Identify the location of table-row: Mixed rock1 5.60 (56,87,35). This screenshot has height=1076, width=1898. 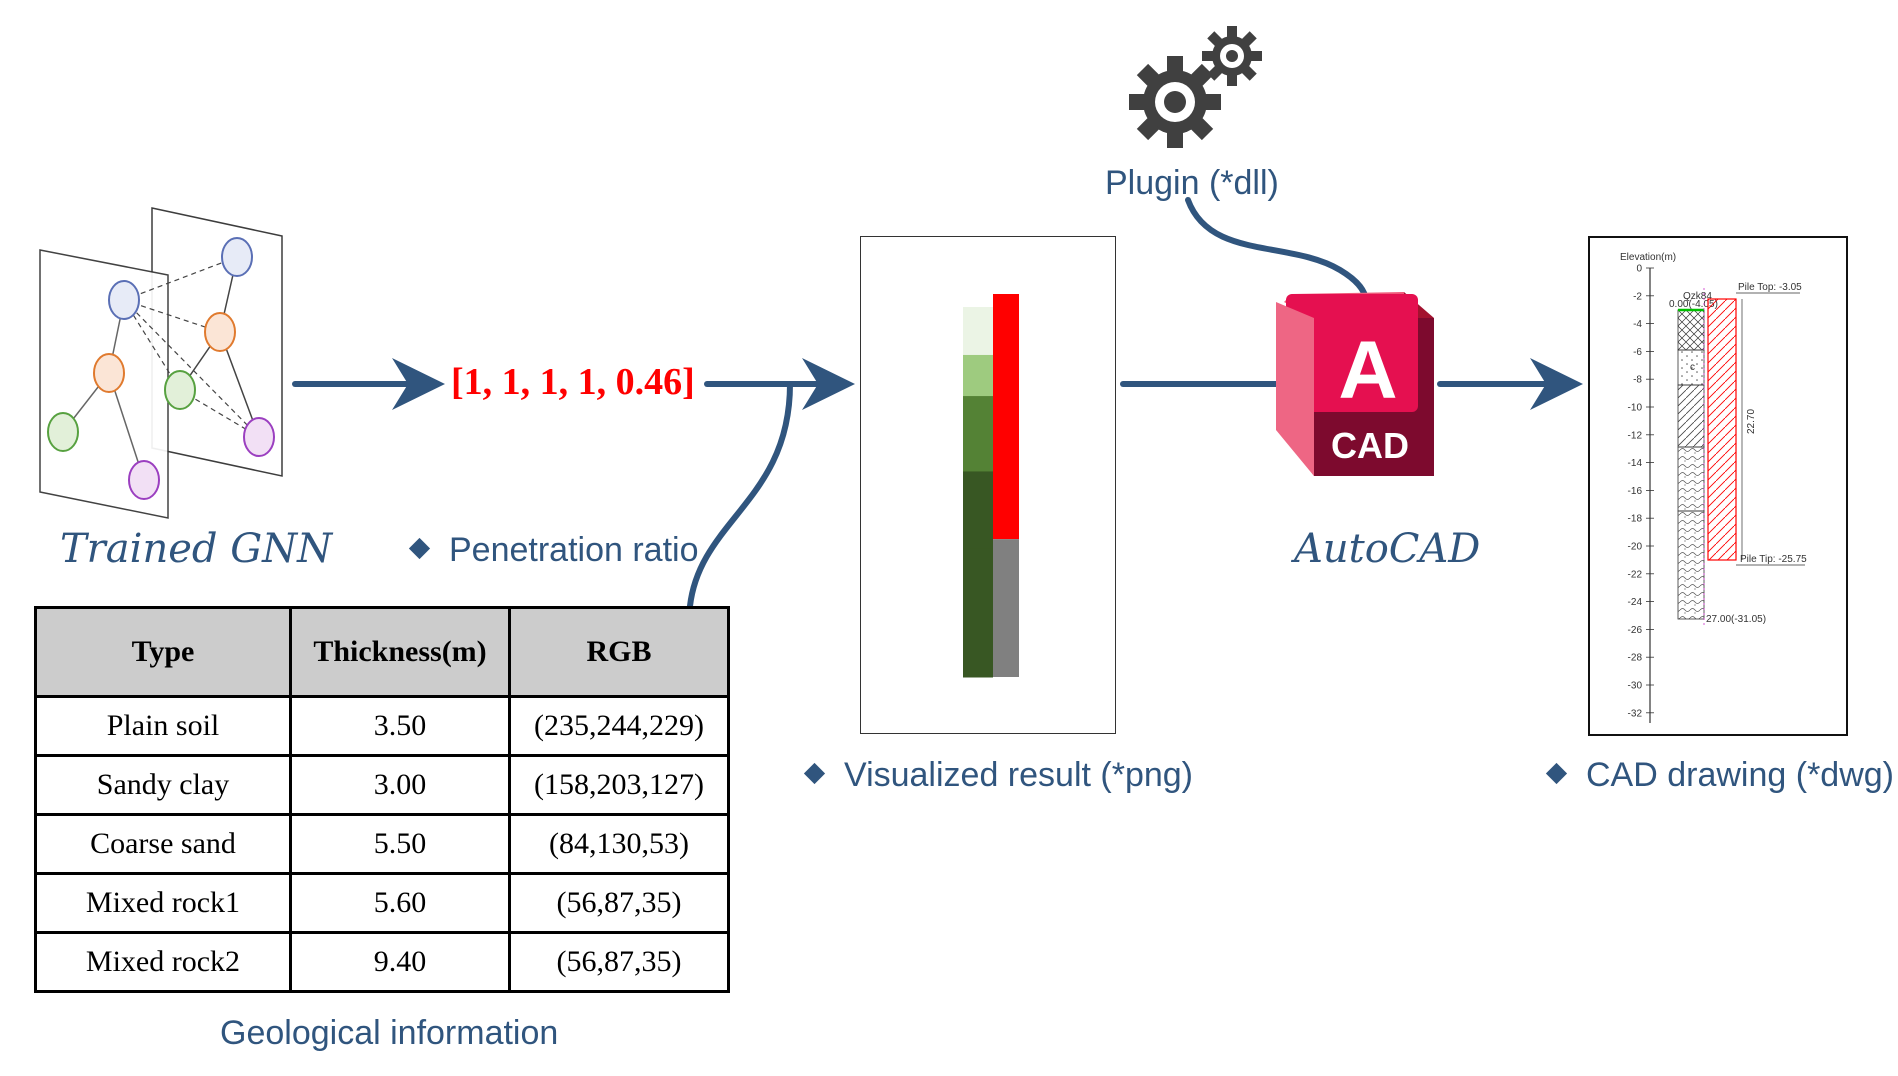
(382, 903).